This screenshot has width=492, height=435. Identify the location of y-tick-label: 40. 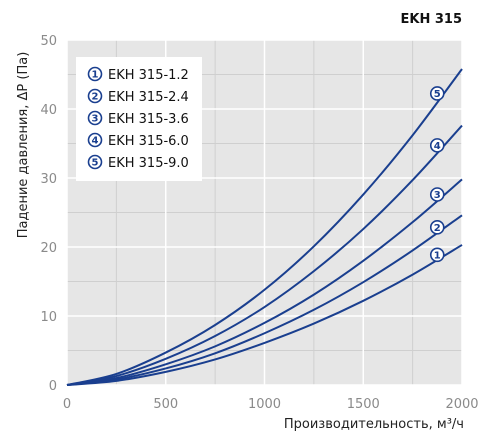
(48, 110).